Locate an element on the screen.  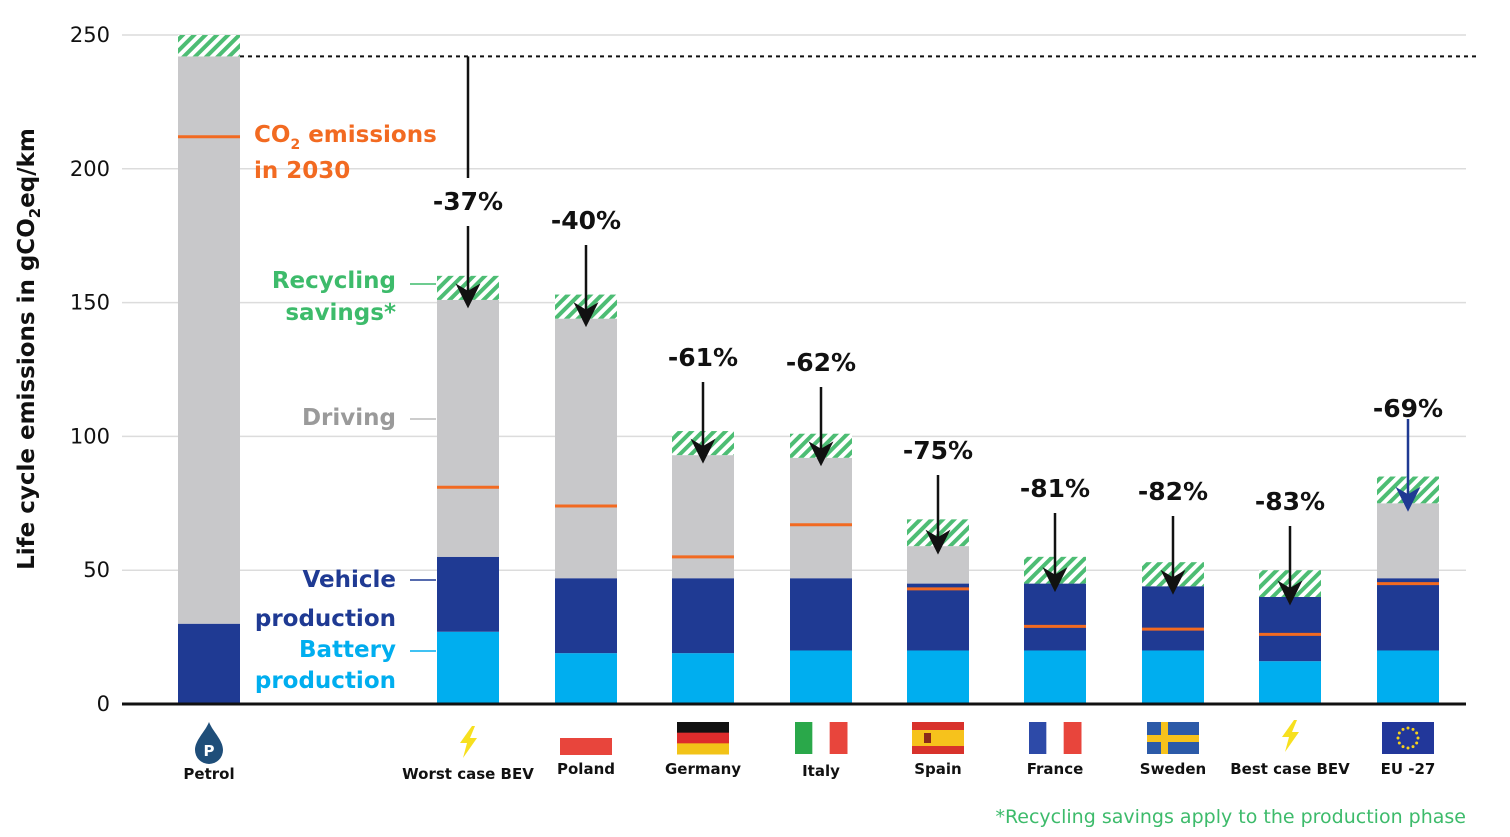
percent-label-sweden: -82% is located at coordinates (1173, 491).